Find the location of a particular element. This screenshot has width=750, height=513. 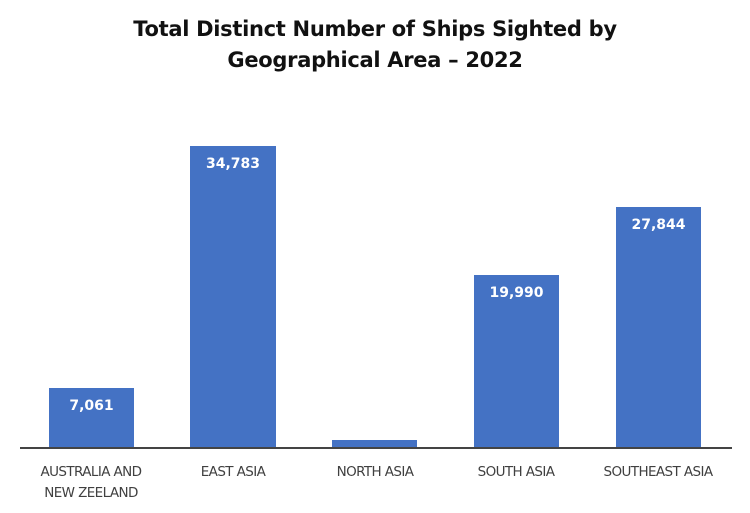

x-tick-label-line: NEW ZEELAND is located at coordinates (91, 493).